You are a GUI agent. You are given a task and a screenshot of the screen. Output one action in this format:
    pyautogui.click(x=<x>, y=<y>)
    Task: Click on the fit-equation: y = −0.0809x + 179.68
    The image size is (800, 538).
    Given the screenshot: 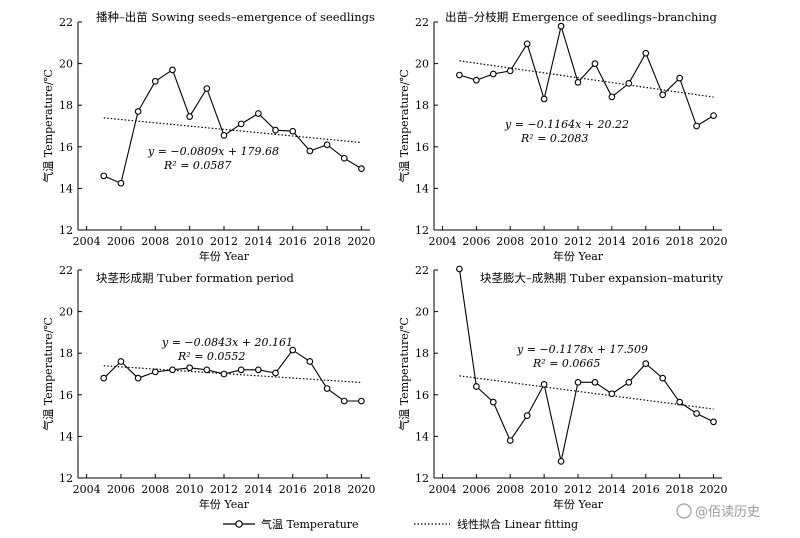 What is the action you would take?
    pyautogui.click(x=213, y=151)
    